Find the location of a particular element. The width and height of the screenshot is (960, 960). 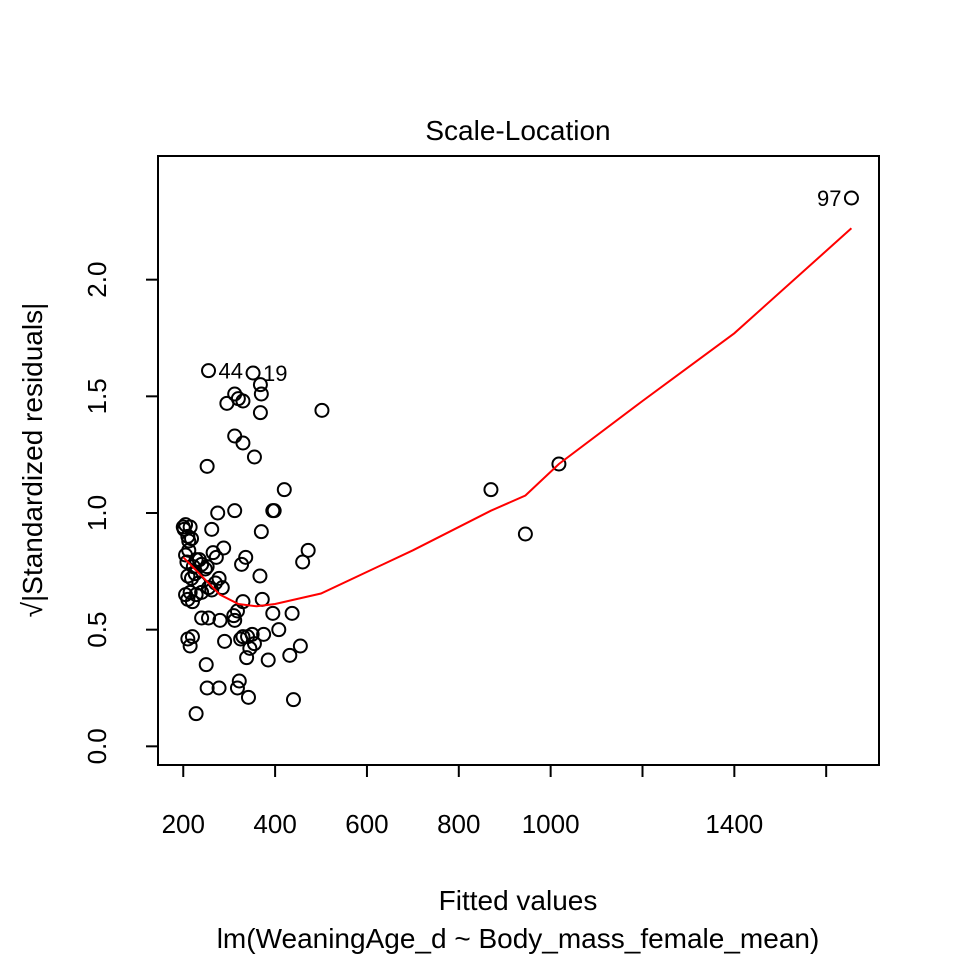

point-annotations: 97 44 19 is located at coordinates (530, 286).